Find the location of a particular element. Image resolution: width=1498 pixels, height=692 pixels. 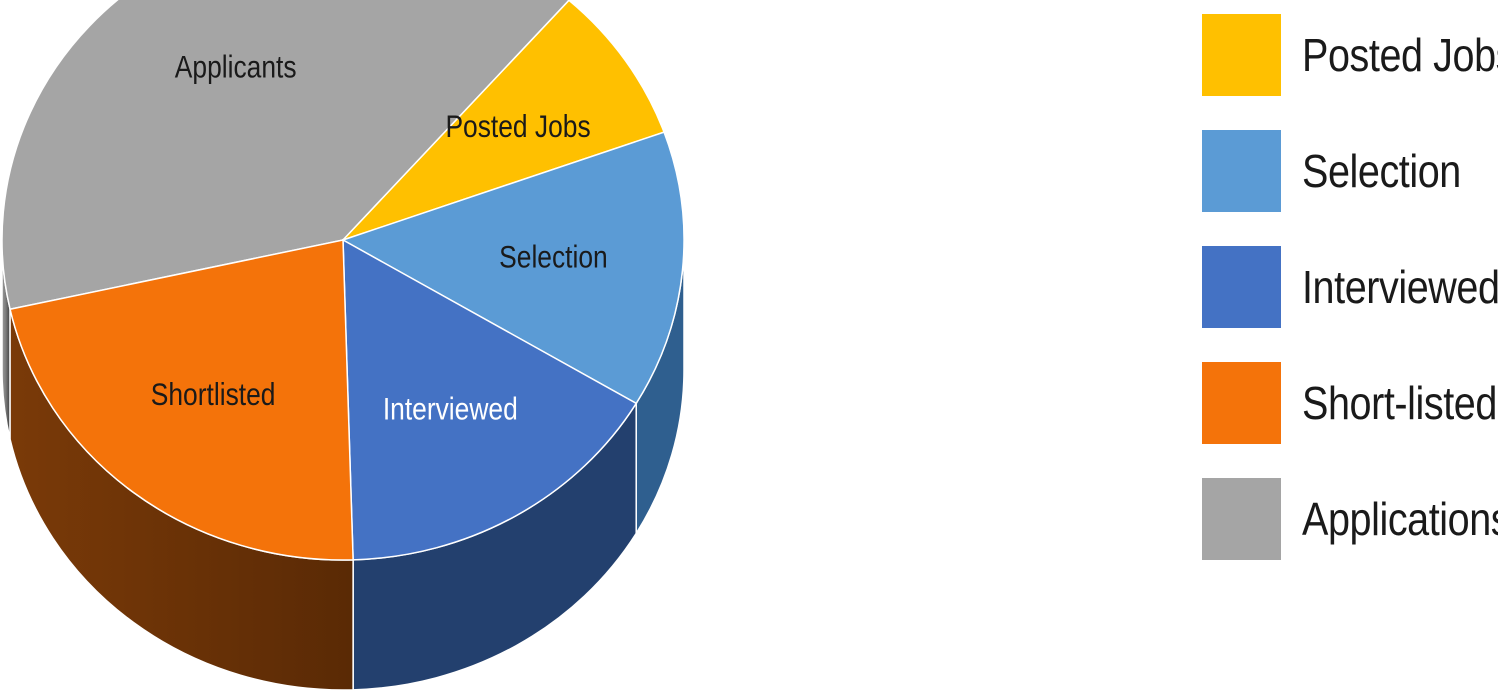

legend-label-selection: Selection is located at coordinates (1381, 171).